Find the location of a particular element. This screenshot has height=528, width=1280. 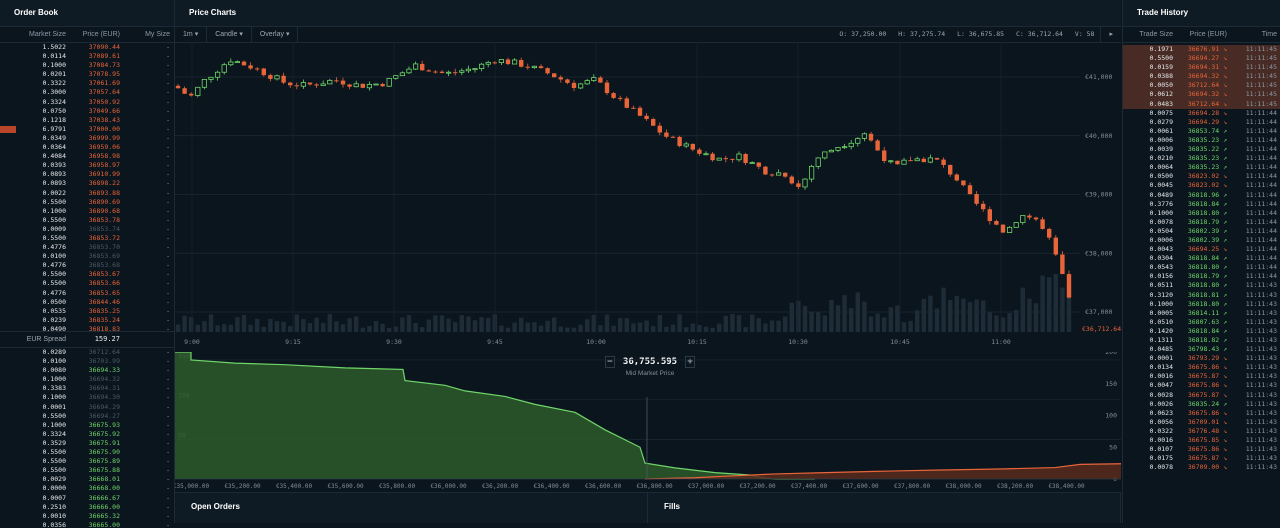

bid-row: 0.5500 36675.88 - is located at coordinates (87, 470).